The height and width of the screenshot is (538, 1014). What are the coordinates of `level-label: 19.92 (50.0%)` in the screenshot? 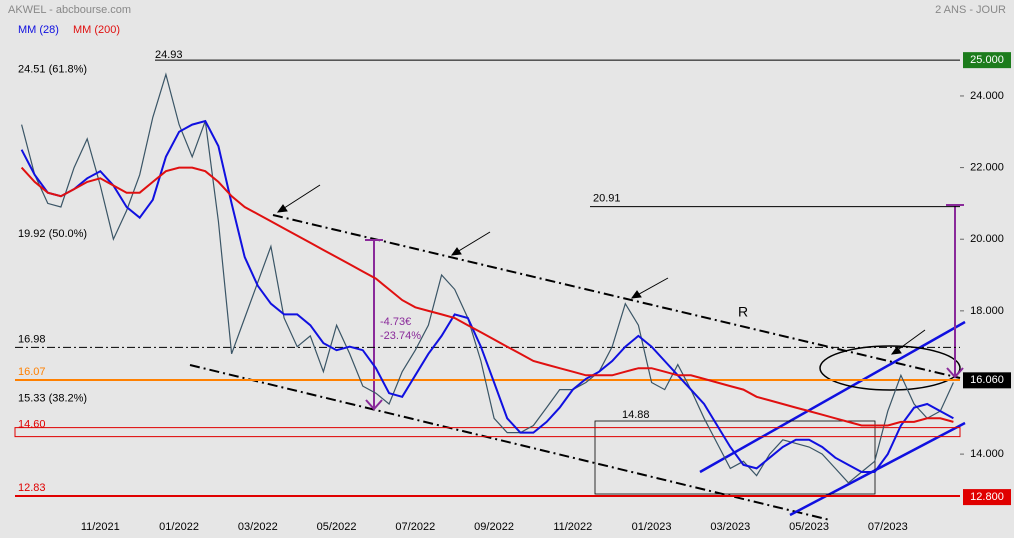 It's located at (52, 234).